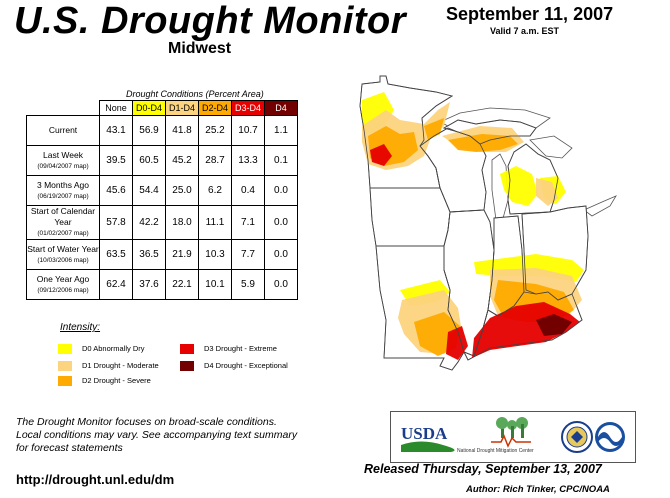 This screenshot has height=498, width=670. What do you see at coordinates (525, 31) in the screenshot?
I see `valid-time: Valid 7 a.m. EST` at bounding box center [525, 31].